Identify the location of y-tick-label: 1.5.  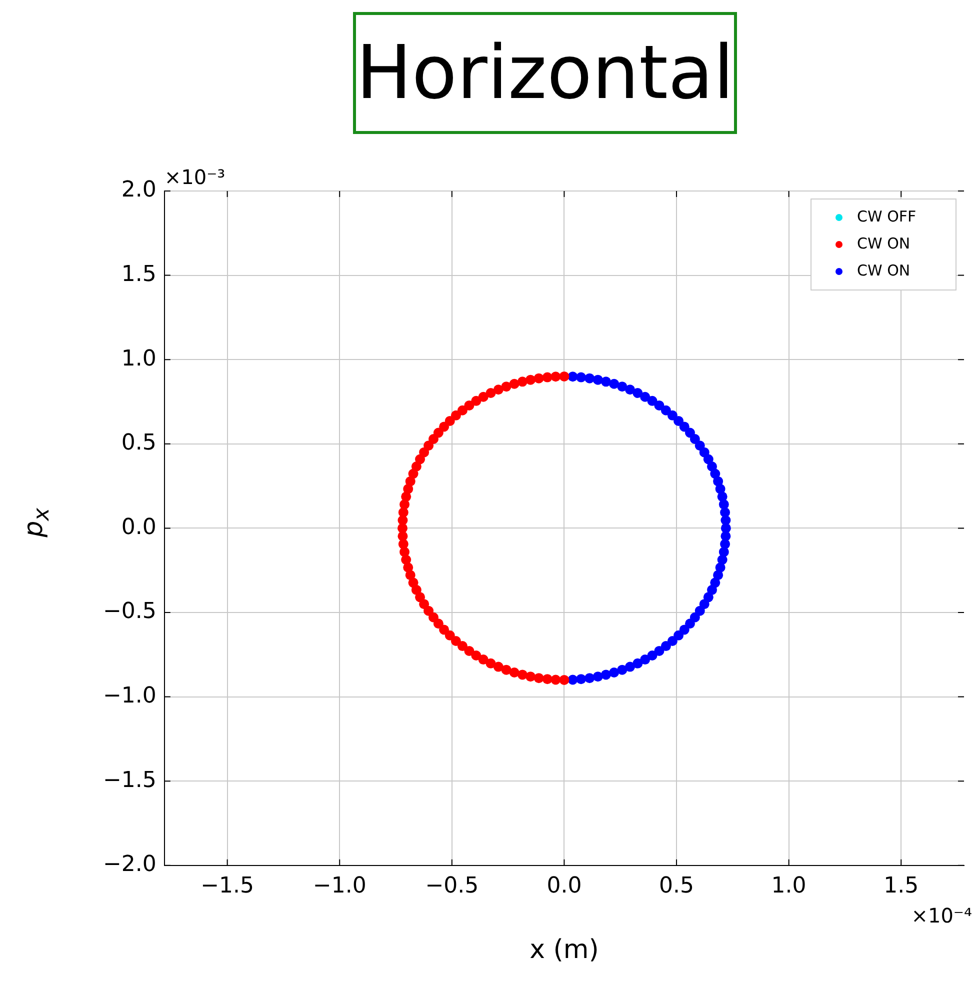
(138, 275).